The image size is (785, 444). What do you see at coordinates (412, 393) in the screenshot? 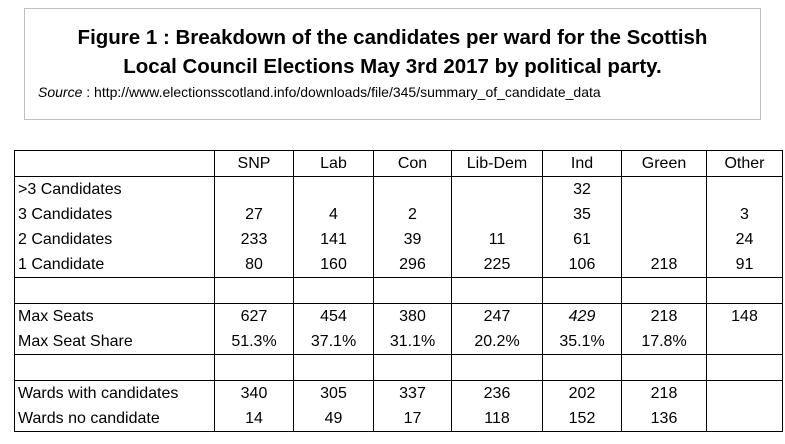
I see `table-cell: 337` at bounding box center [412, 393].